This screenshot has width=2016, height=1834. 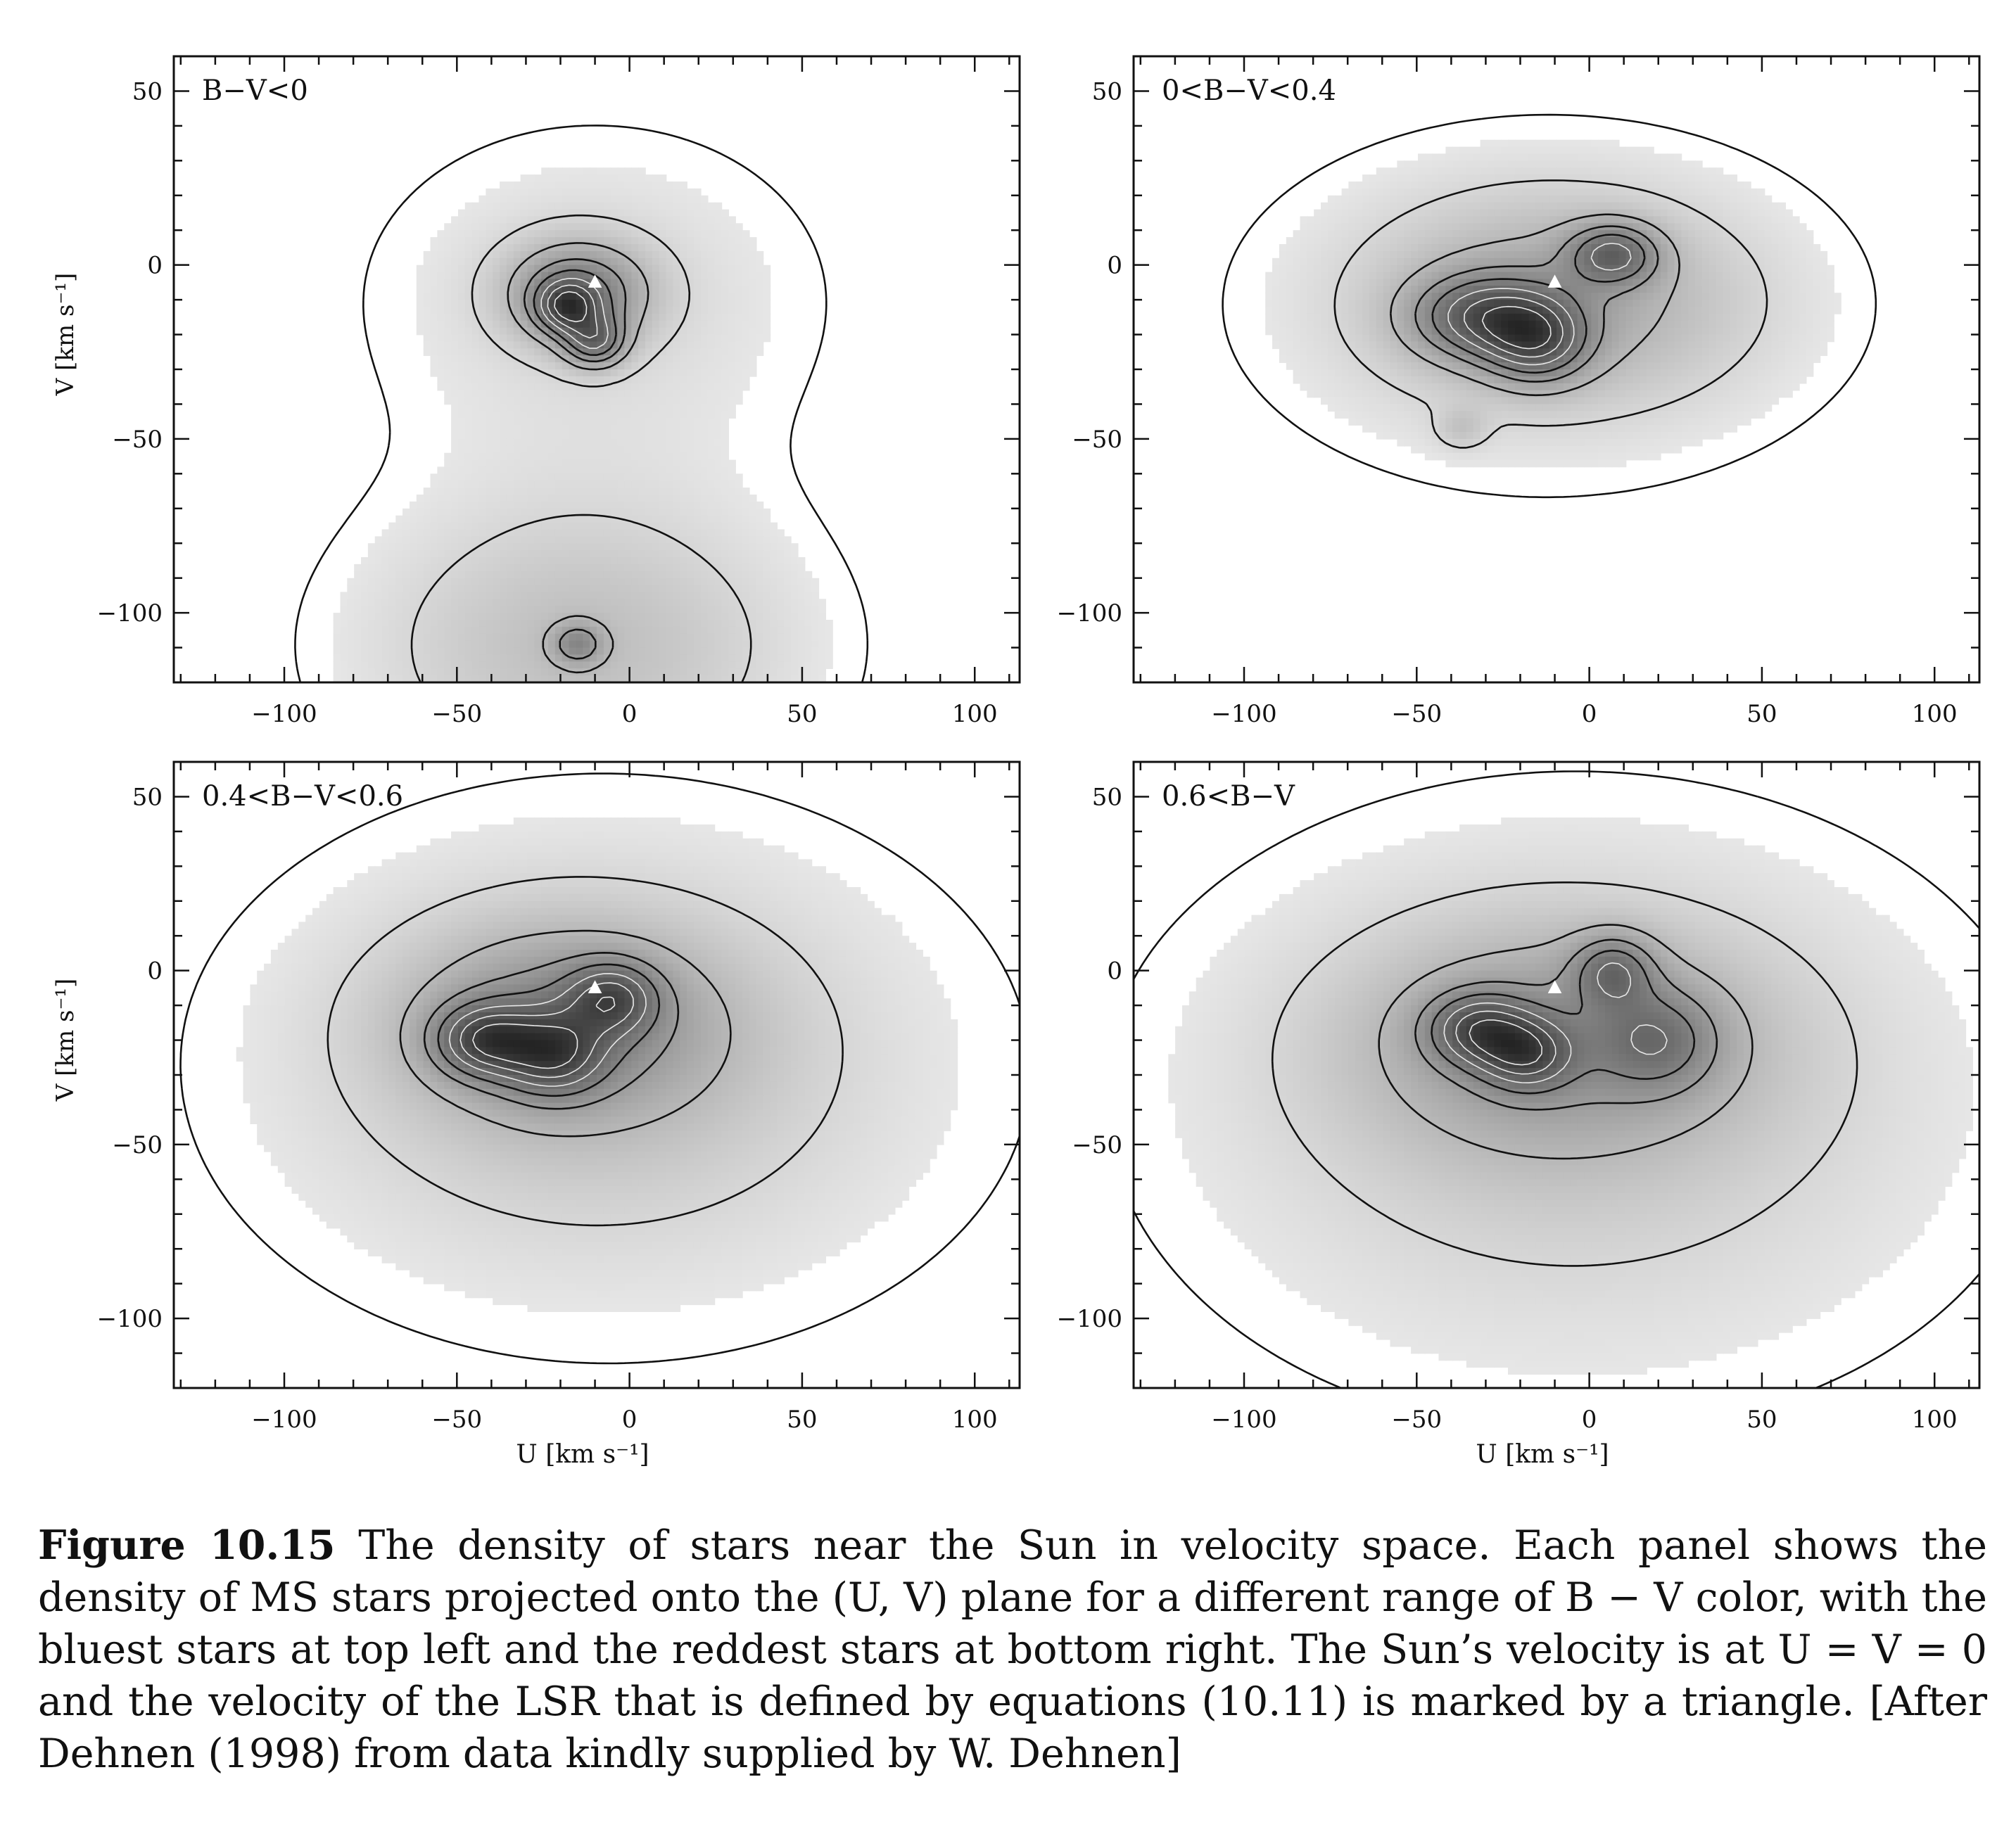 I want to click on figure-label: Figure 10.15, so click(x=187, y=1545).